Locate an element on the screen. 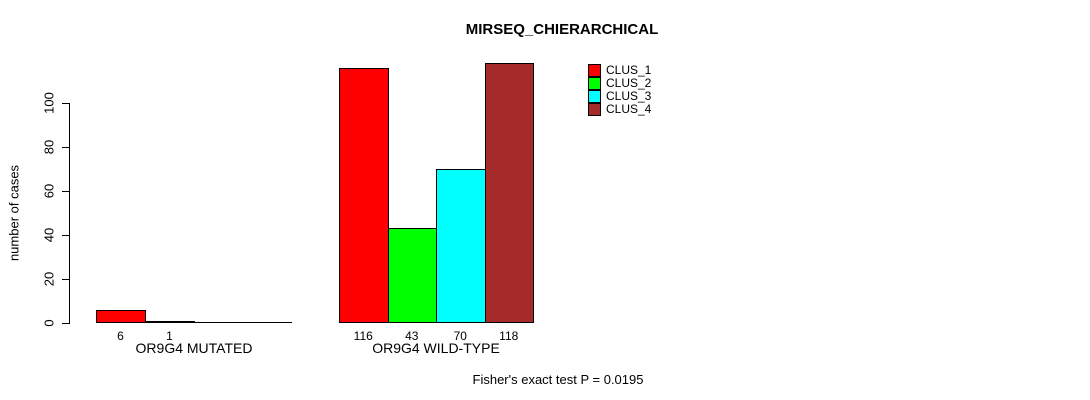  bar-clus_3-or9g4-wild-type is located at coordinates (461, 246).